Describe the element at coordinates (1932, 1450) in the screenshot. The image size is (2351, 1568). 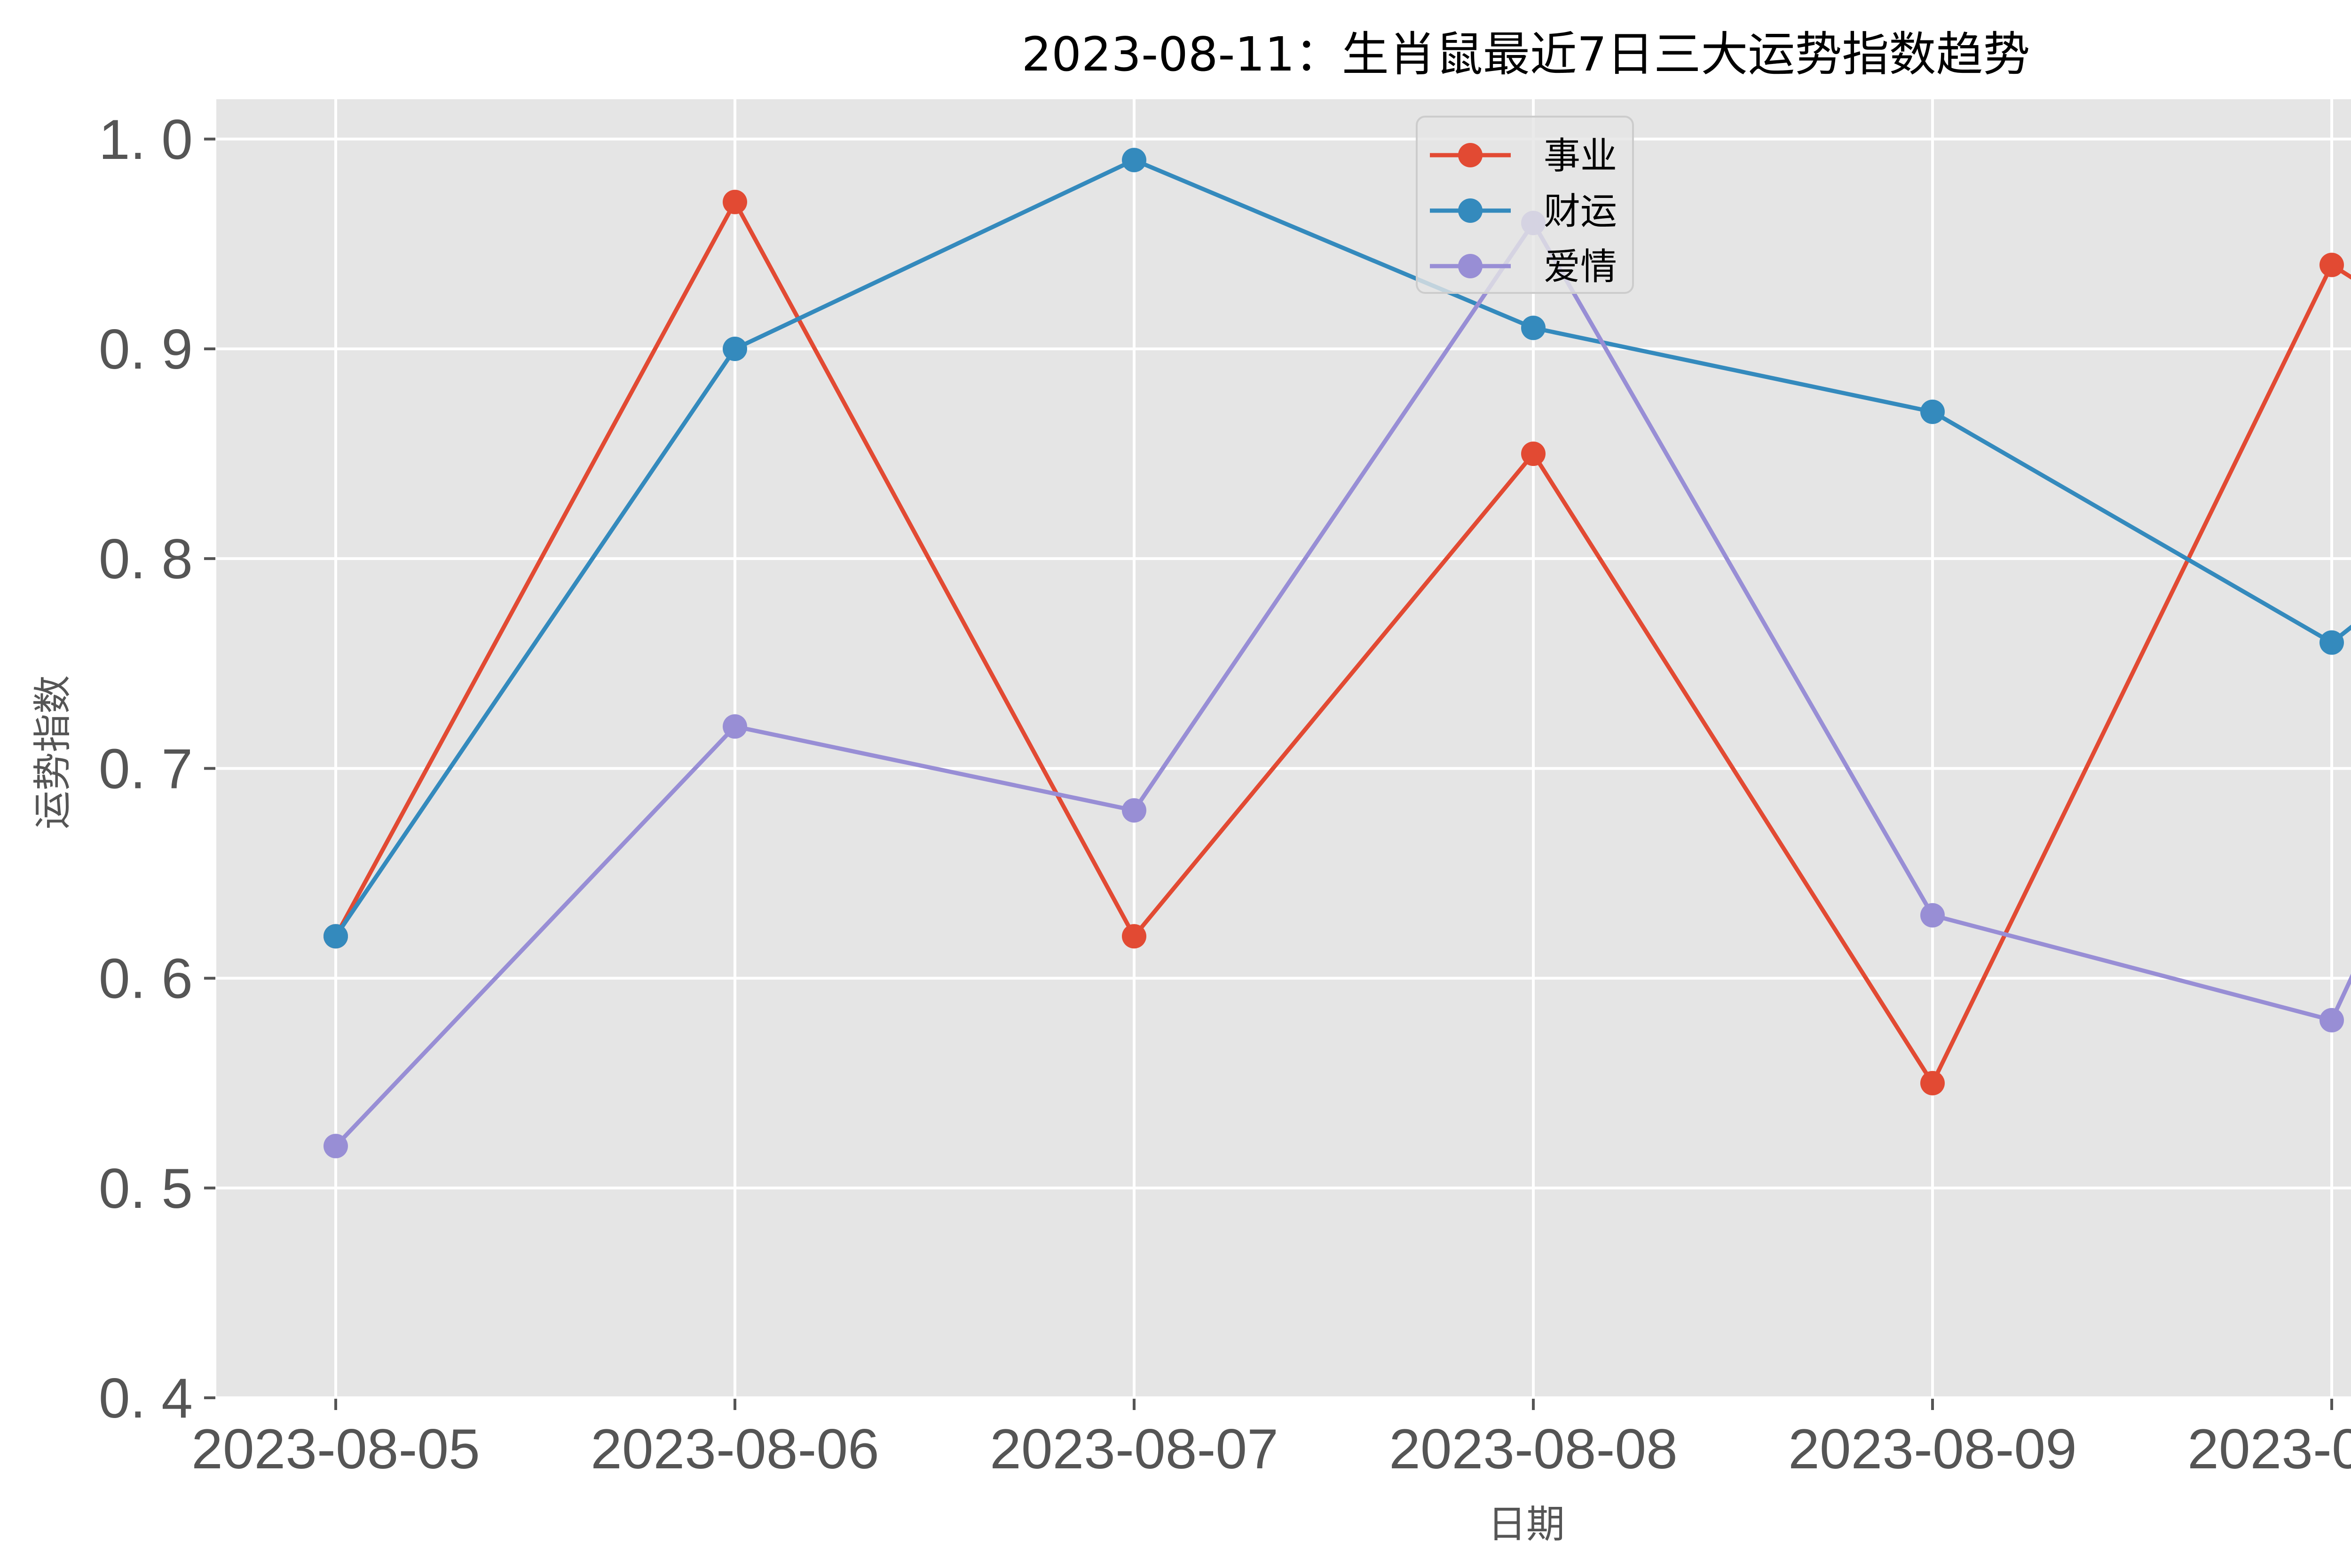
I see `x-tick-label: 2023-08-09` at that location.